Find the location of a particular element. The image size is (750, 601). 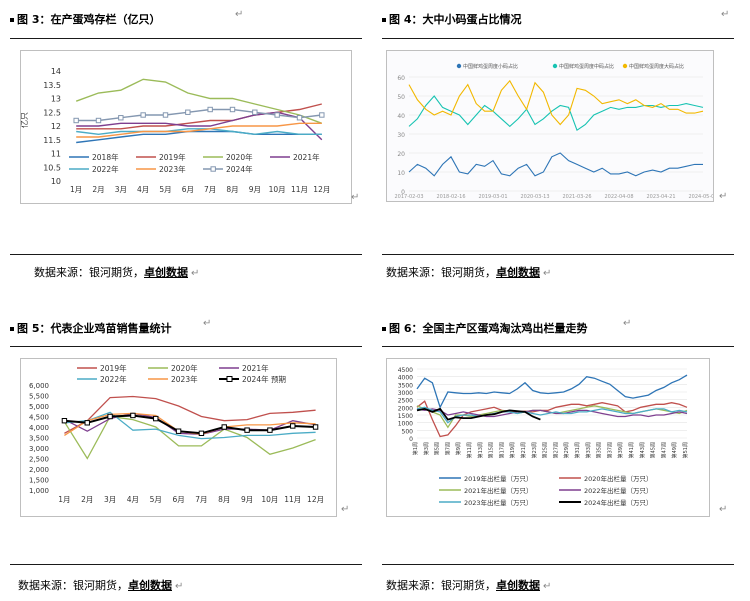

fig5-title: 图 5：代表企业鸡苗销售量统计 is located at coordinates (90, 328).